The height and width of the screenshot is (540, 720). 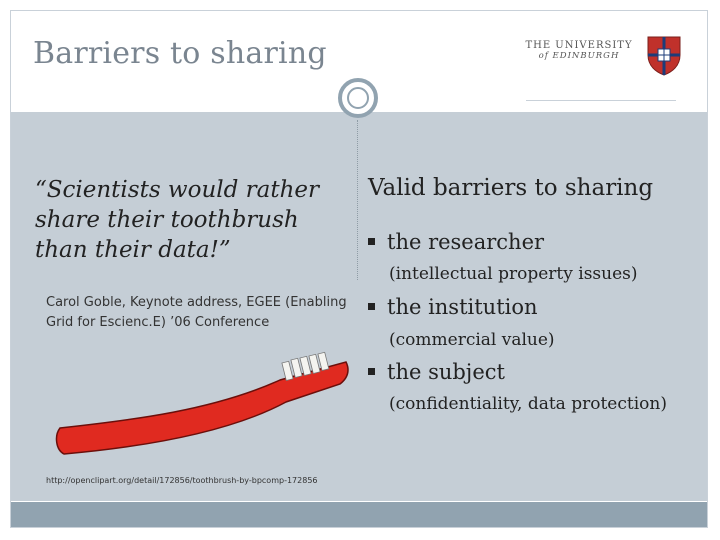 I want to click on header-separator, so click(x=601, y=100).